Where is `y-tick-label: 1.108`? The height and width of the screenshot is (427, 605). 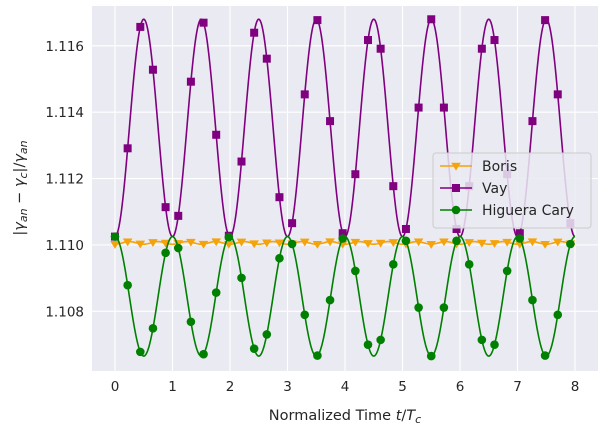
y-tick-label: 1.108 is located at coordinates (64, 312).